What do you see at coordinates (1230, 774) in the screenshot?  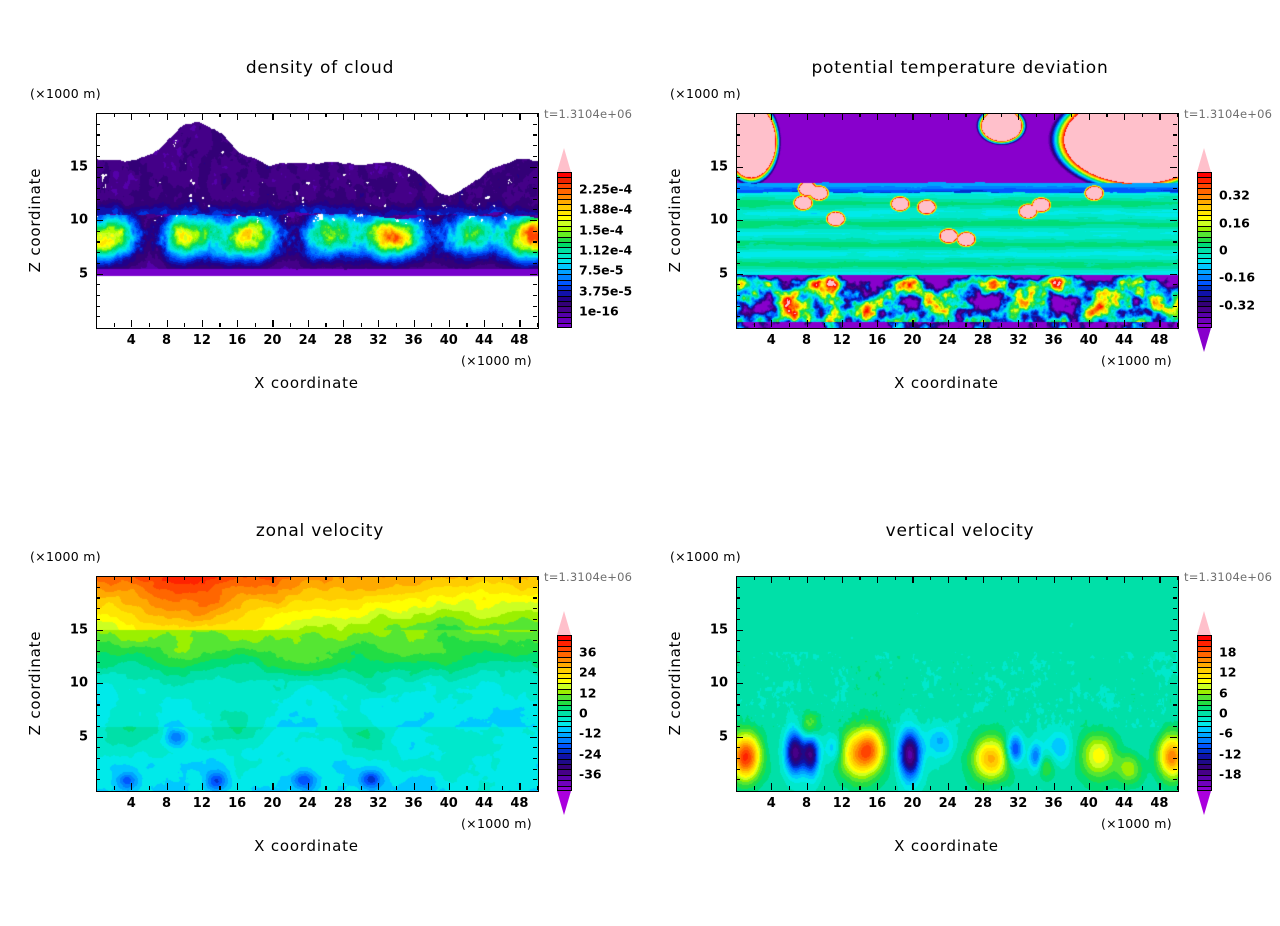 I see `colorbar-tick-label: -18` at bounding box center [1230, 774].